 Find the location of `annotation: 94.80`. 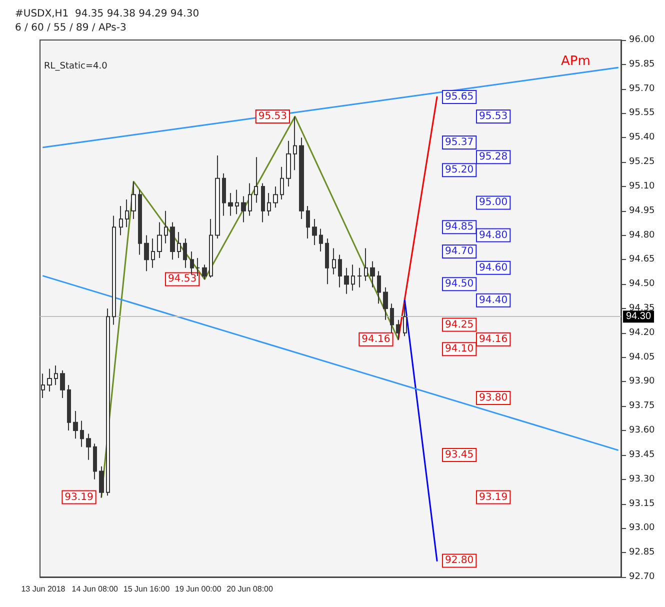

annotation: 94.80 is located at coordinates (493, 235).